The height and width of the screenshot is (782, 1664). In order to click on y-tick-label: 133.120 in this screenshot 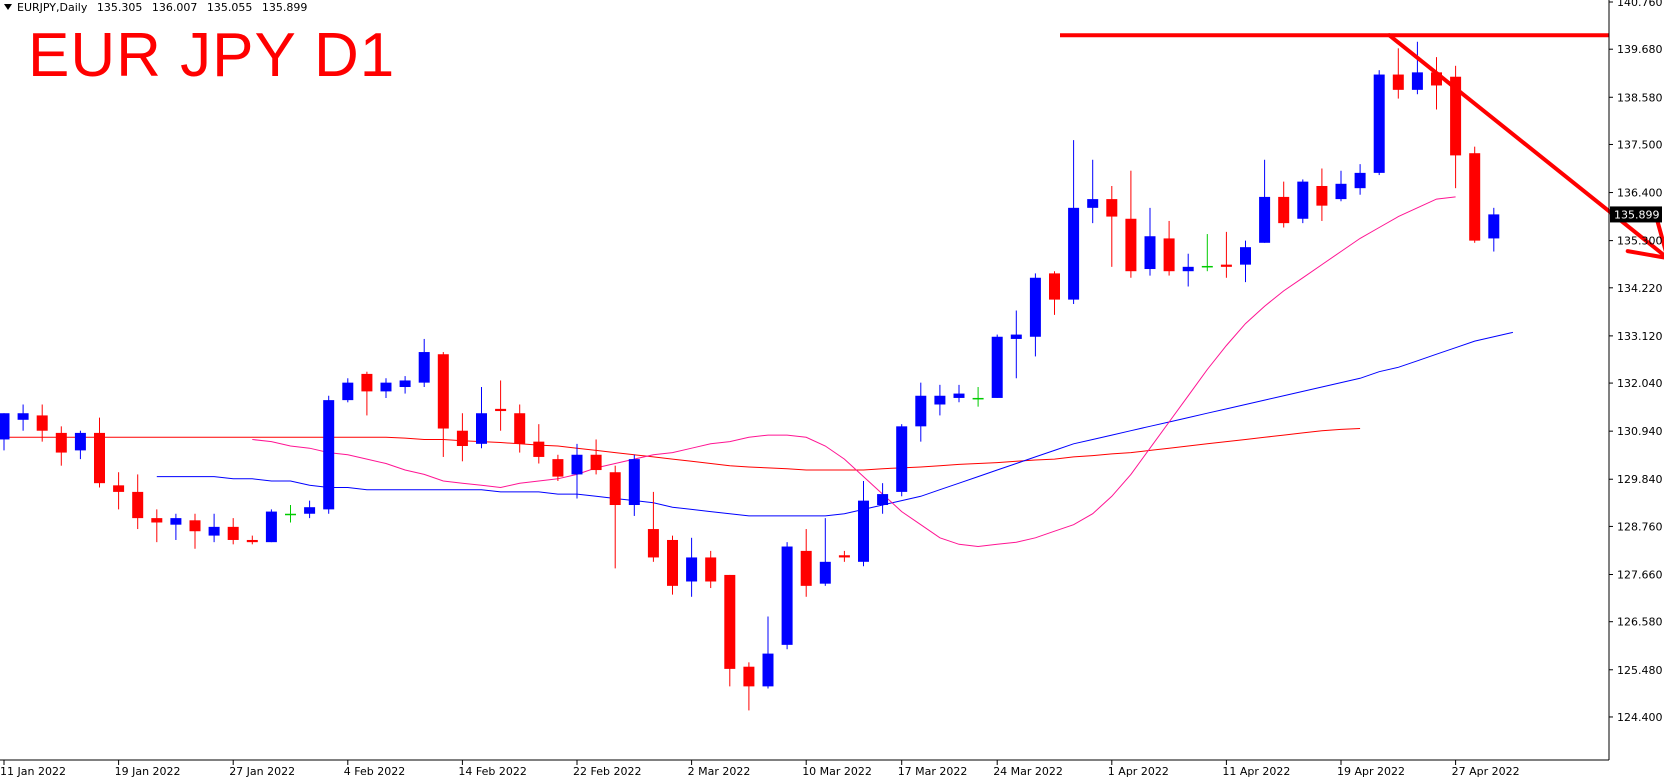, I will do `click(1640, 336)`.